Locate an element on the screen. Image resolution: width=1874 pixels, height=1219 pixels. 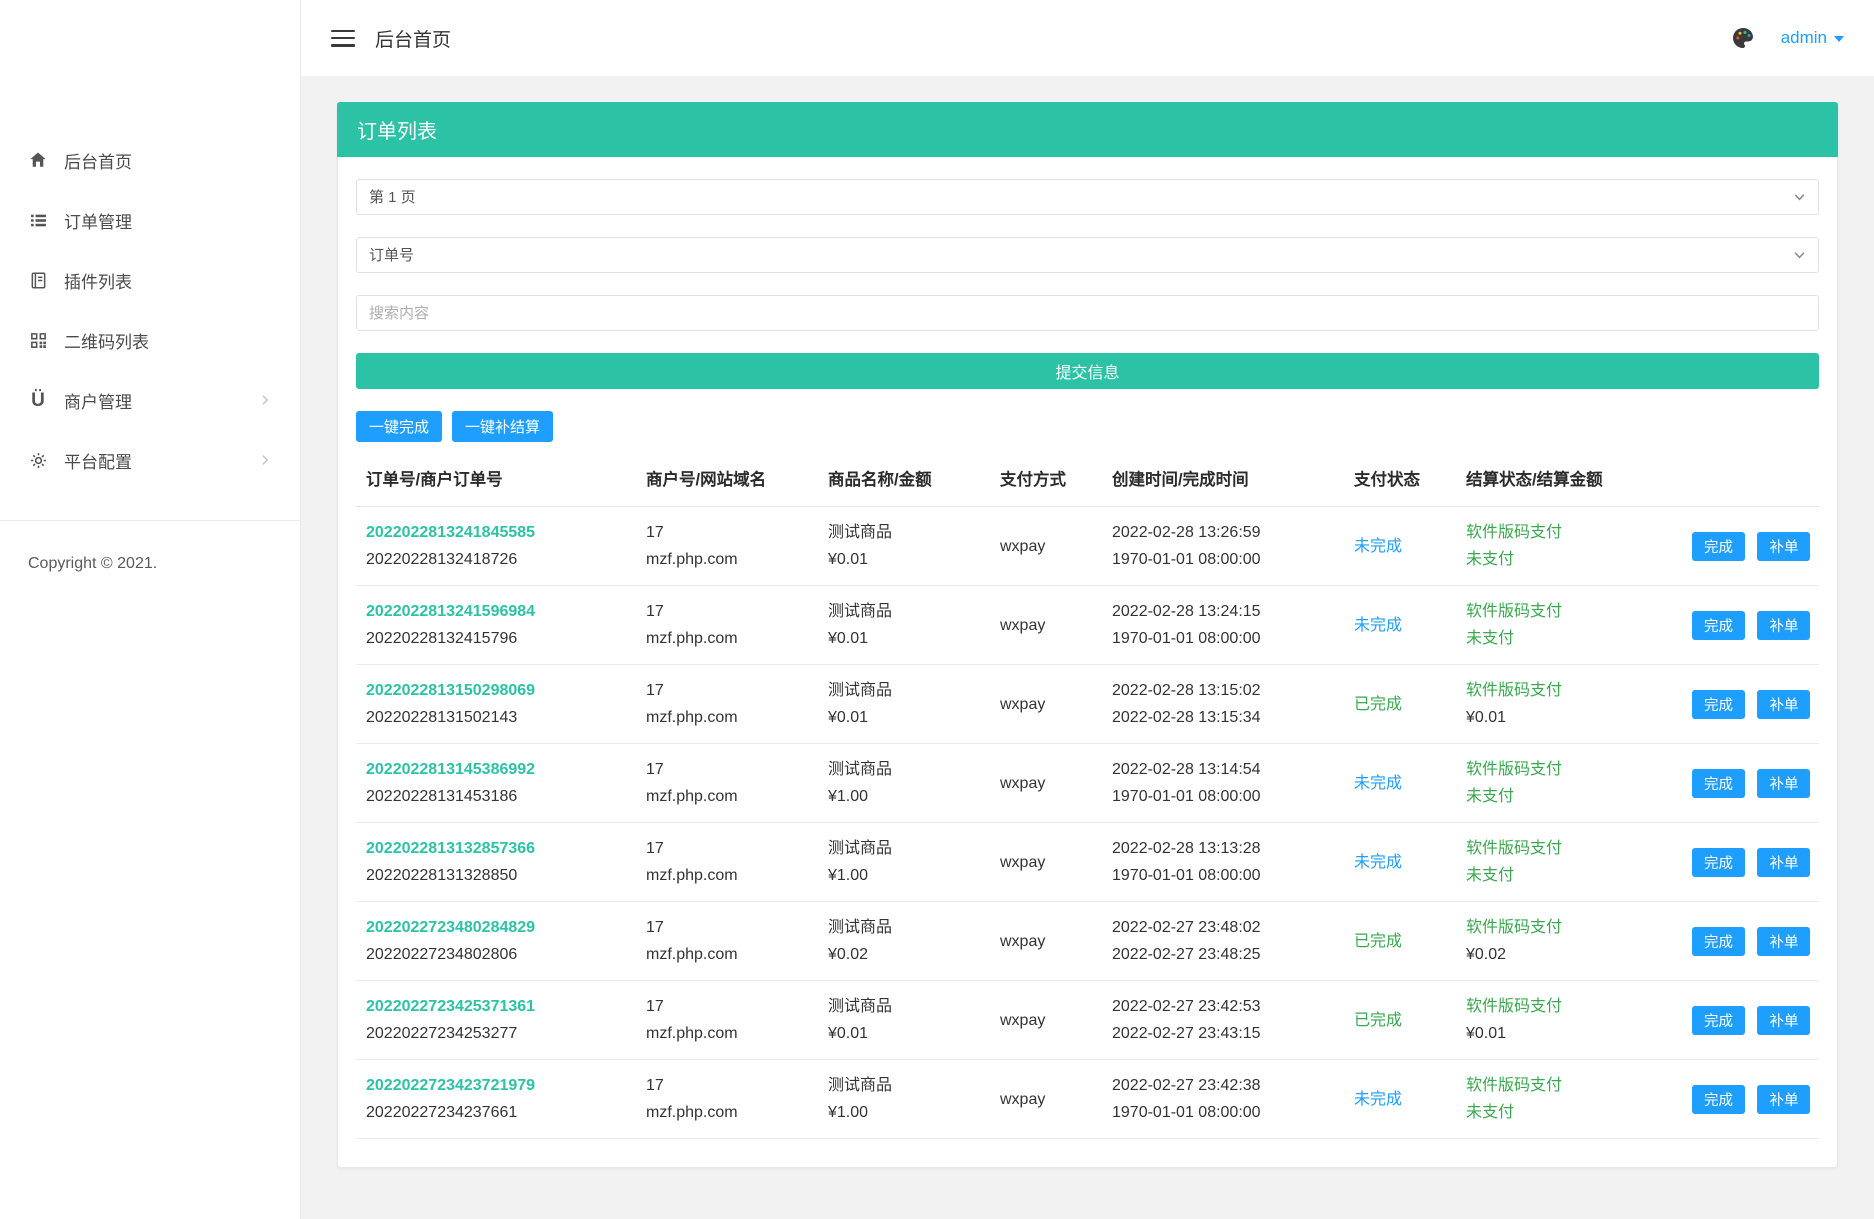
finished-time: 2022-02-27 23:43:15 is located at coordinates (1186, 1033).